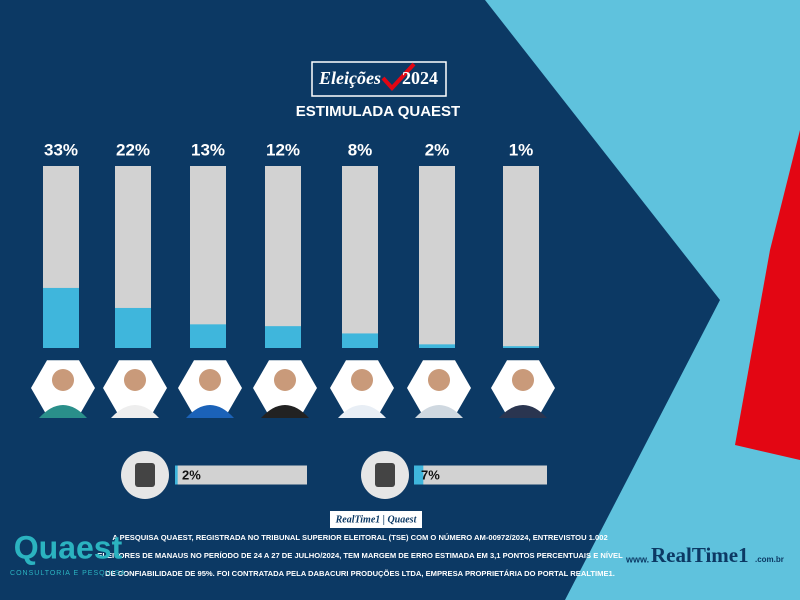  What do you see at coordinates (420, 78) in the screenshot?
I see `year: 2024` at bounding box center [420, 78].